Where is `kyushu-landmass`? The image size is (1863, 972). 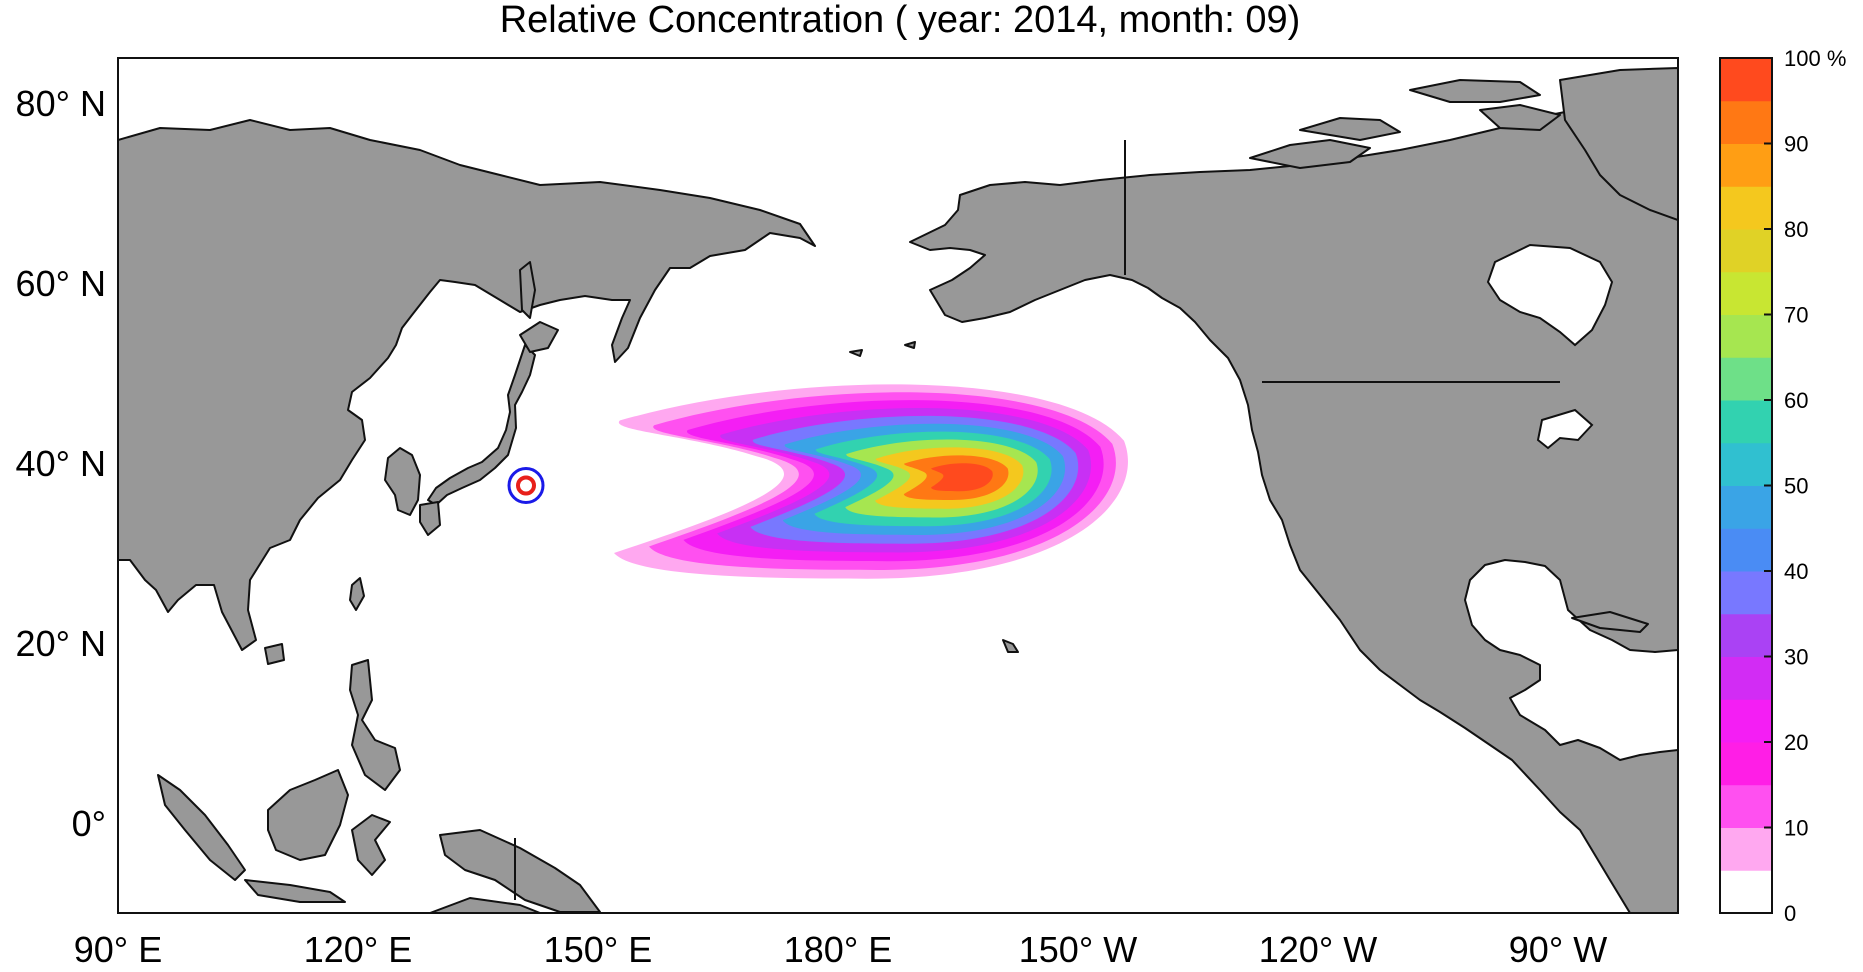
kyushu-landmass is located at coordinates (430, 518).